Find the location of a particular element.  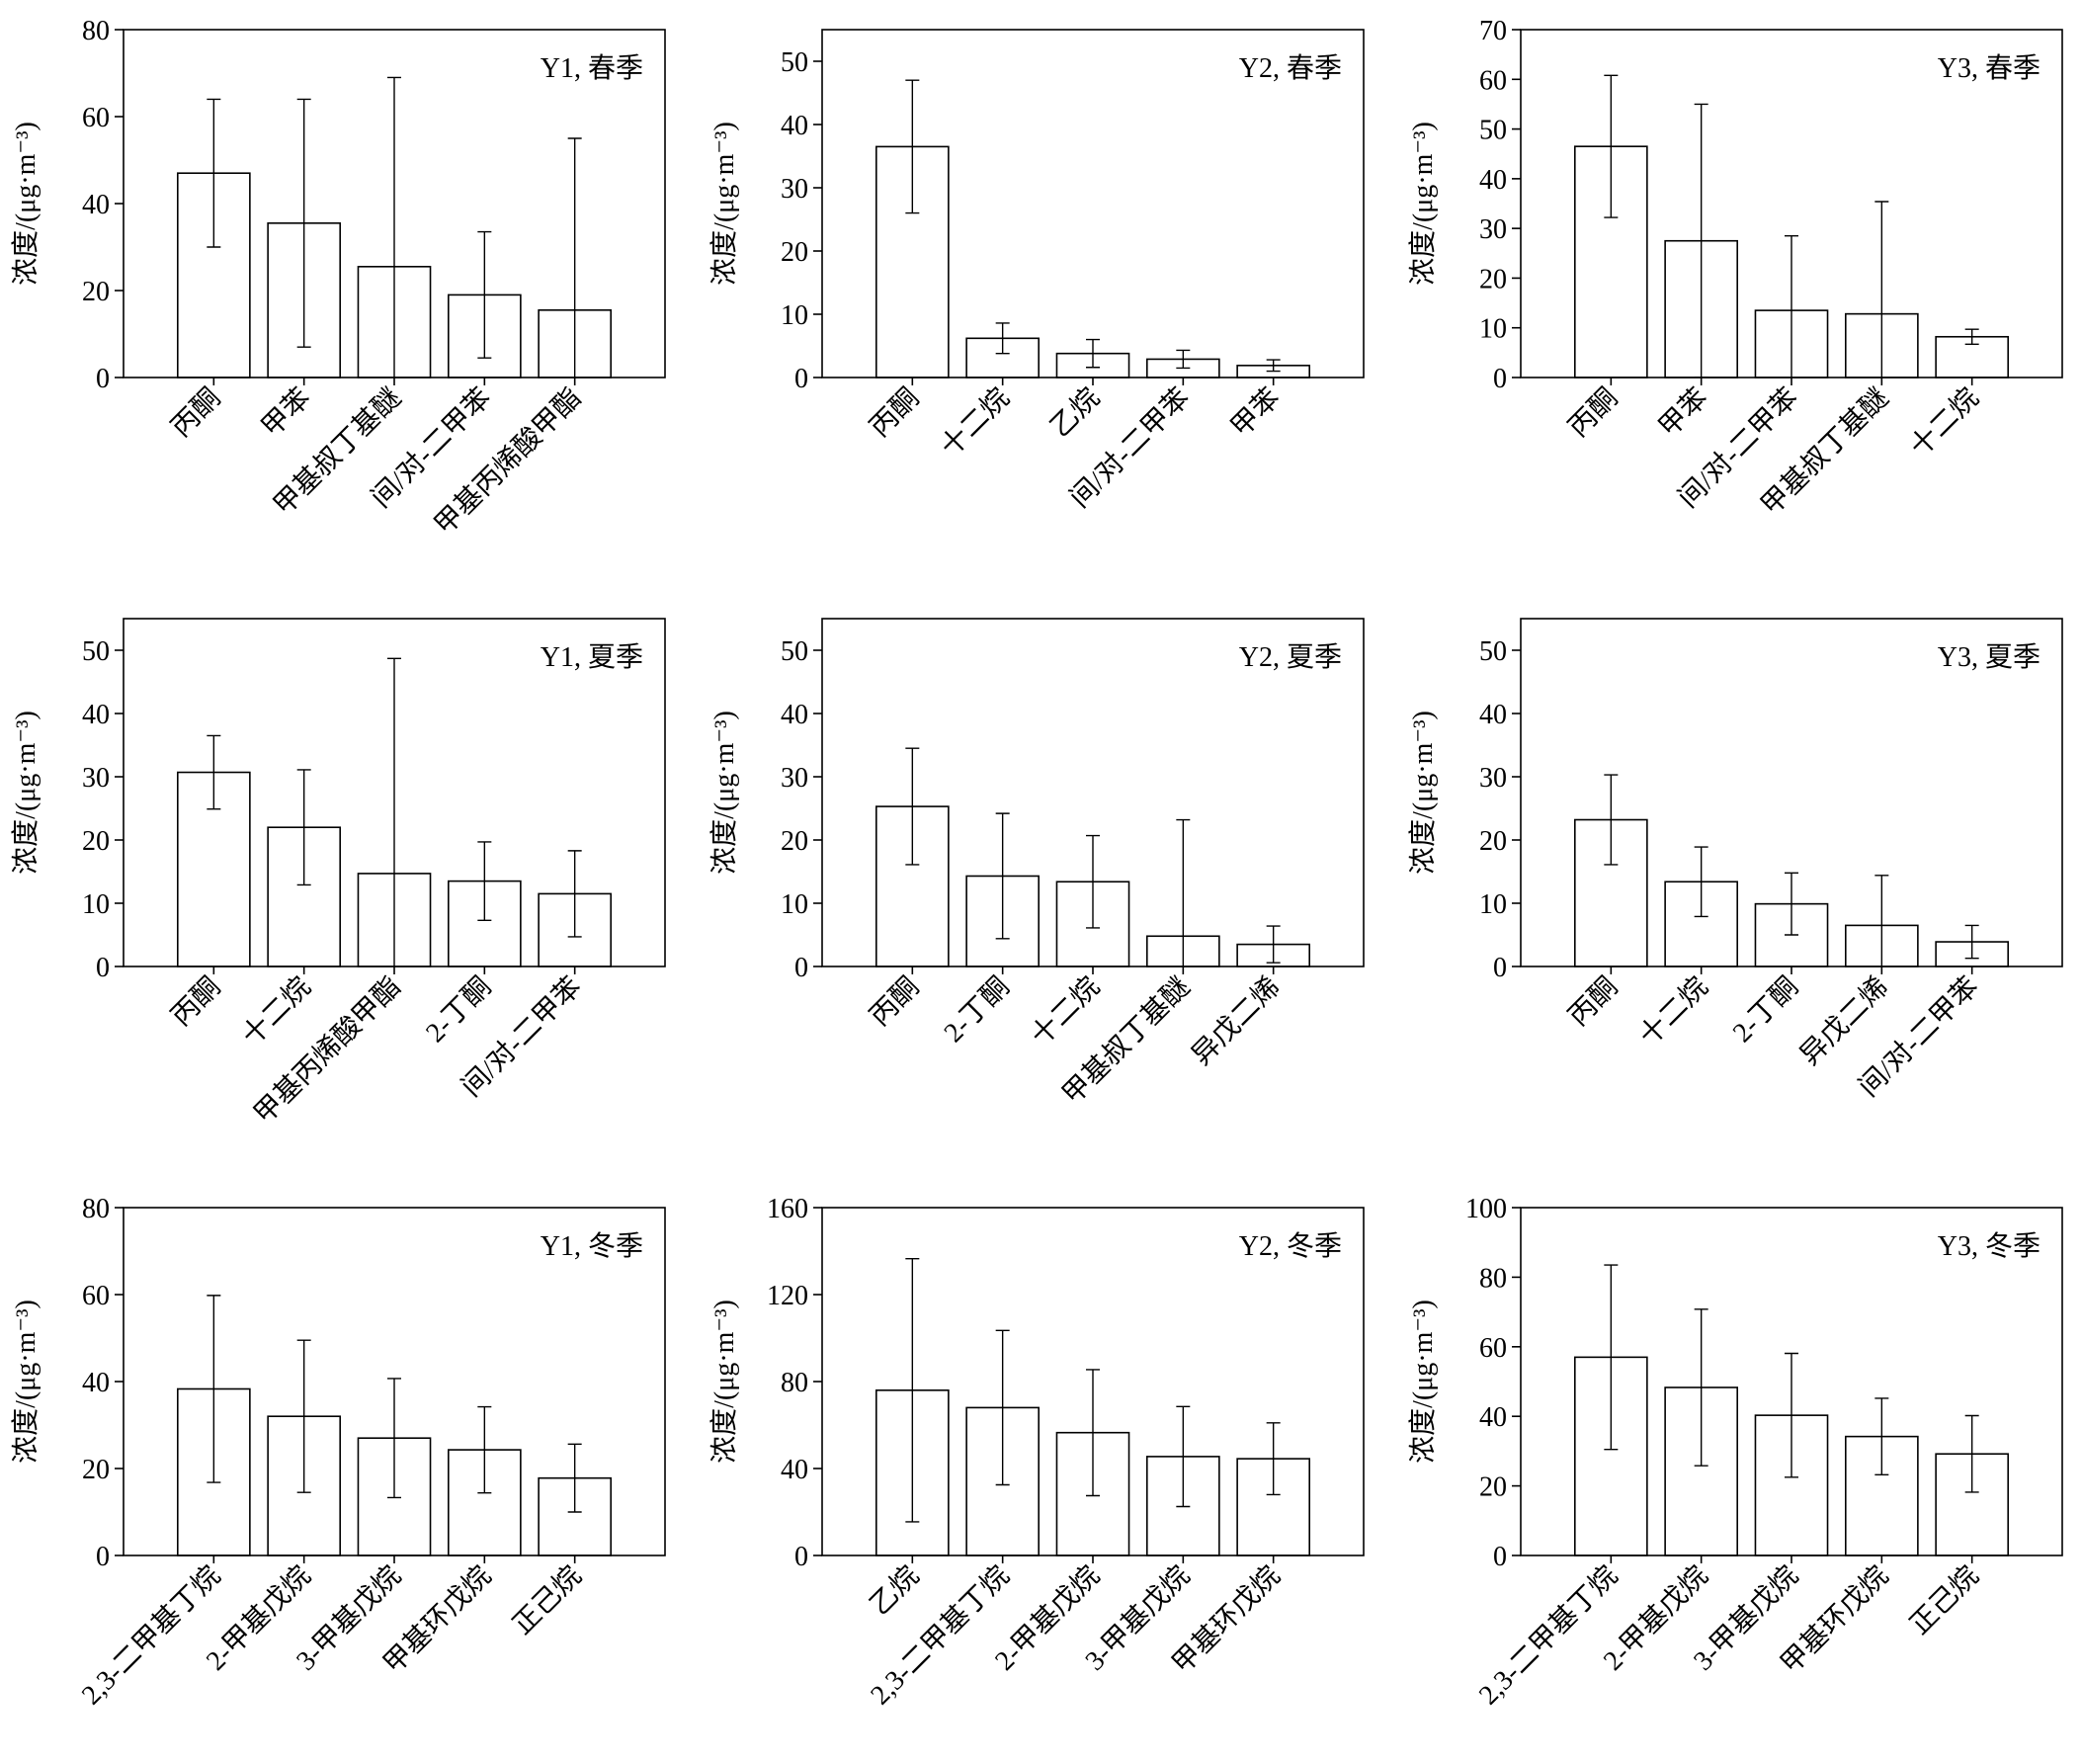

annotation: Y1, 春季 is located at coordinates (592, 68).